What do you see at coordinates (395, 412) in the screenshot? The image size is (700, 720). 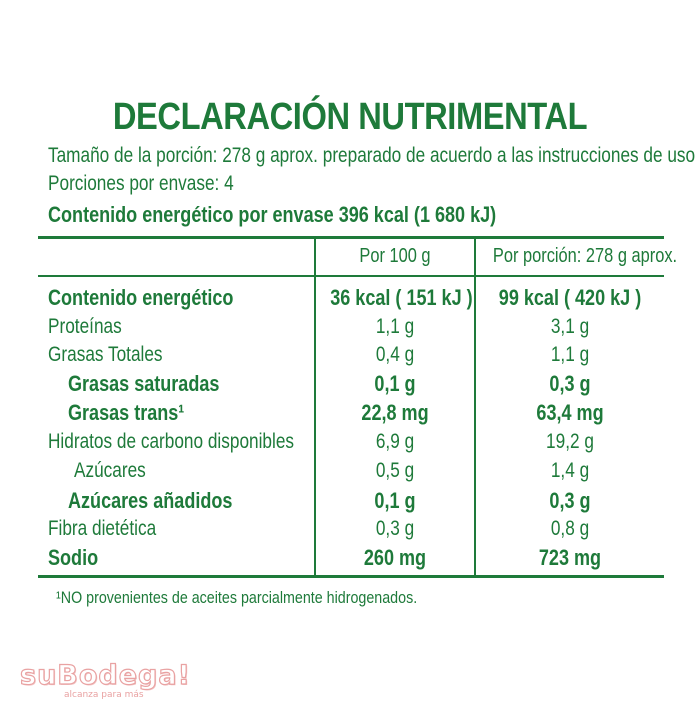 I see `value-per-100g: 22,8 mg` at bounding box center [395, 412].